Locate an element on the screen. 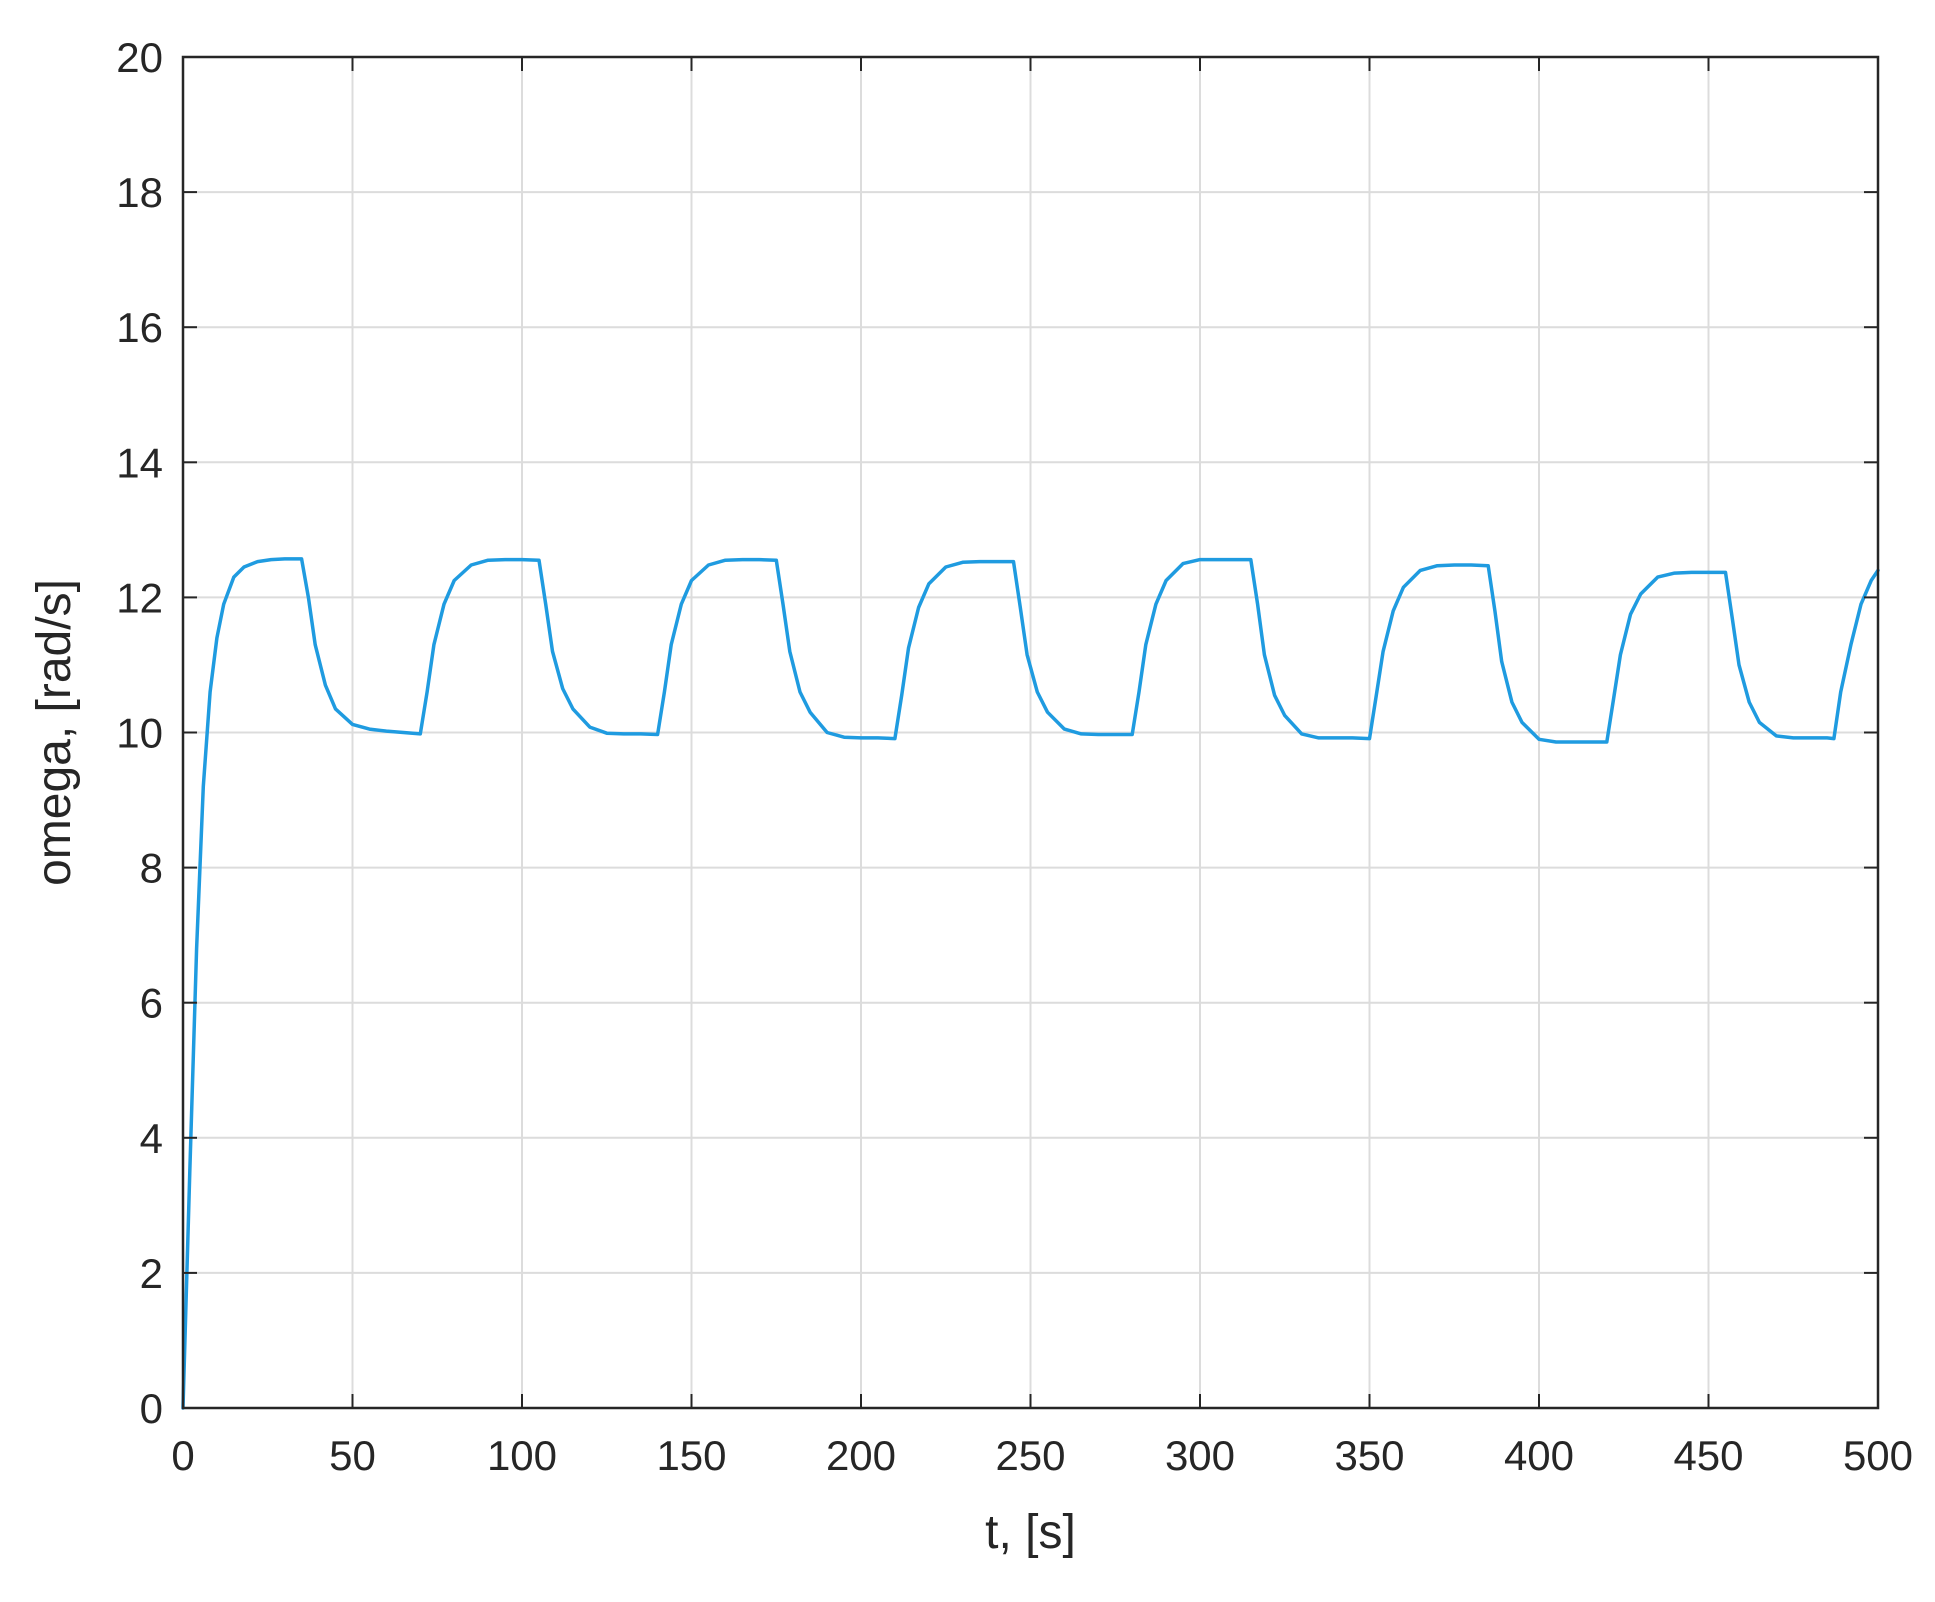 This screenshot has width=1935, height=1602. y-tick-label: 4 is located at coordinates (151, 1138).